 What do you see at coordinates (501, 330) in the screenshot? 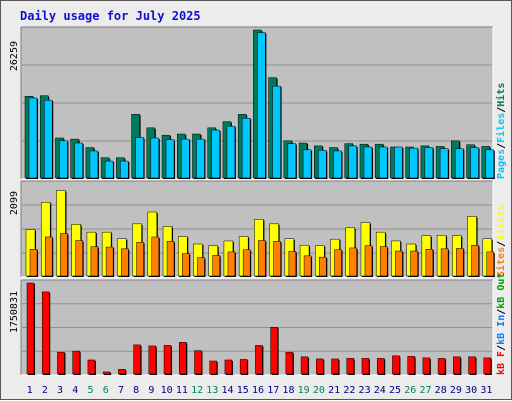
I see `legend-item: kB In` at bounding box center [501, 330].